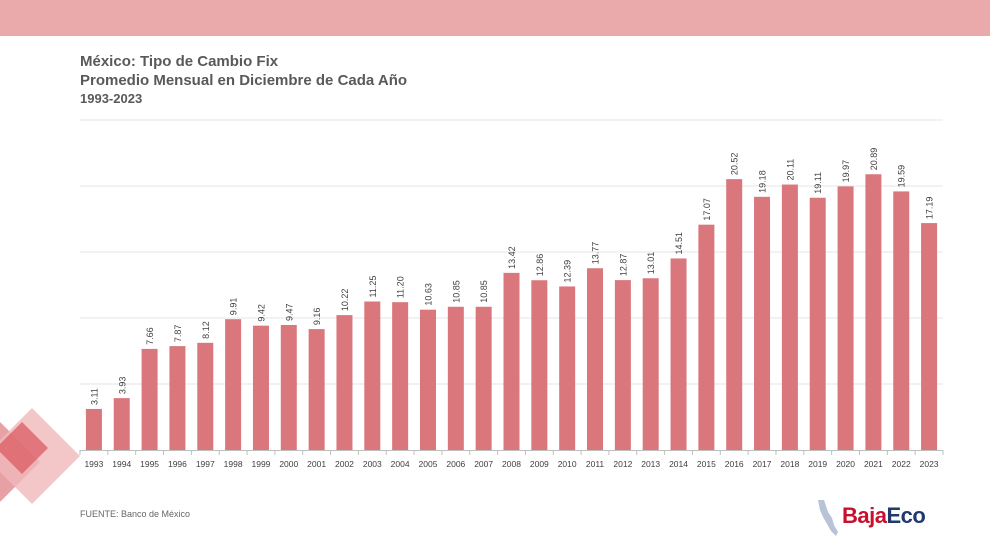 The width and height of the screenshot is (990, 556). Describe the element at coordinates (539, 464) in the screenshot. I see `x-tick-label: 2009` at that location.